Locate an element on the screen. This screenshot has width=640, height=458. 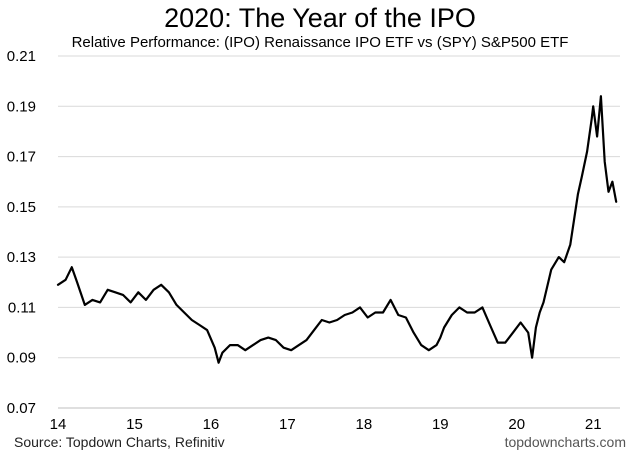
x-tick-label: 16 is located at coordinates (211, 424).